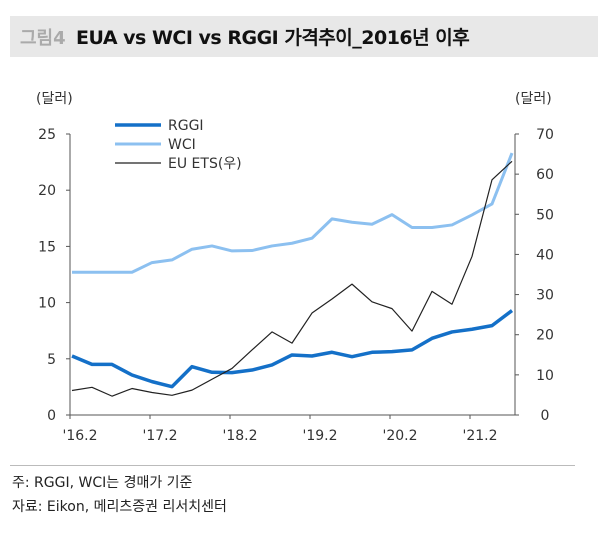 Image resolution: width=600 pixels, height=538 pixels. What do you see at coordinates (47, 304) in the screenshot?
I see `left-tick-label: 10` at bounding box center [47, 304].